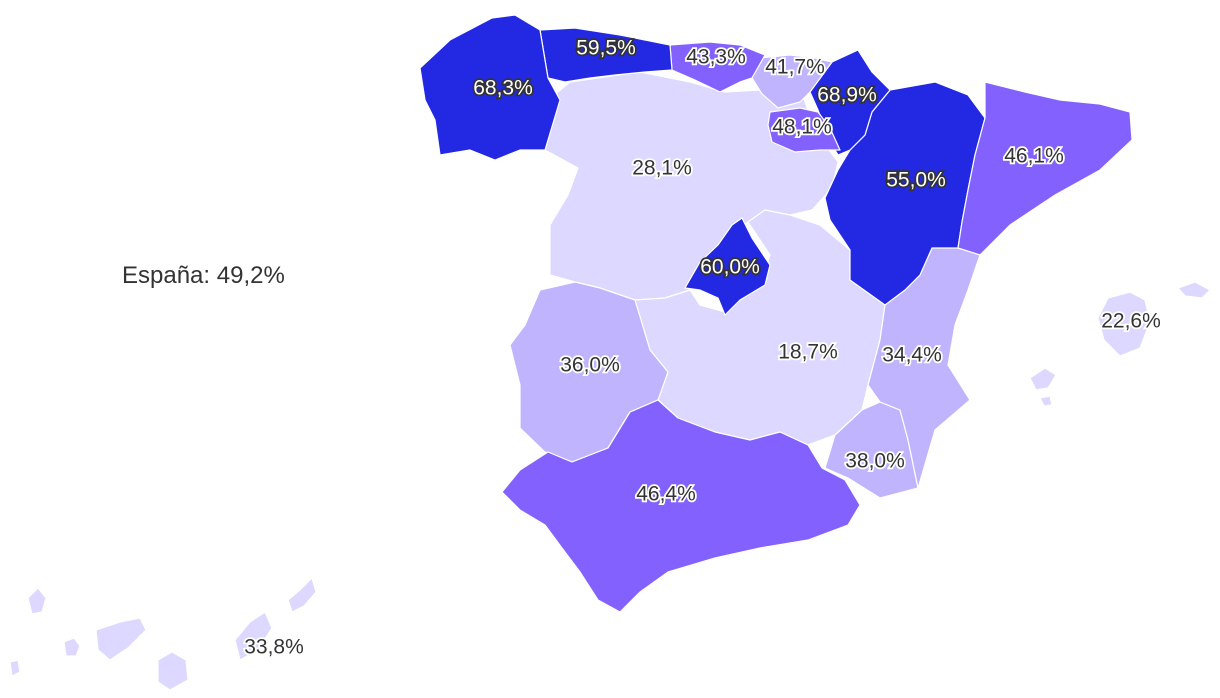 The width and height of the screenshot is (1220, 698). I want to click on region-aragon, so click(905, 193).